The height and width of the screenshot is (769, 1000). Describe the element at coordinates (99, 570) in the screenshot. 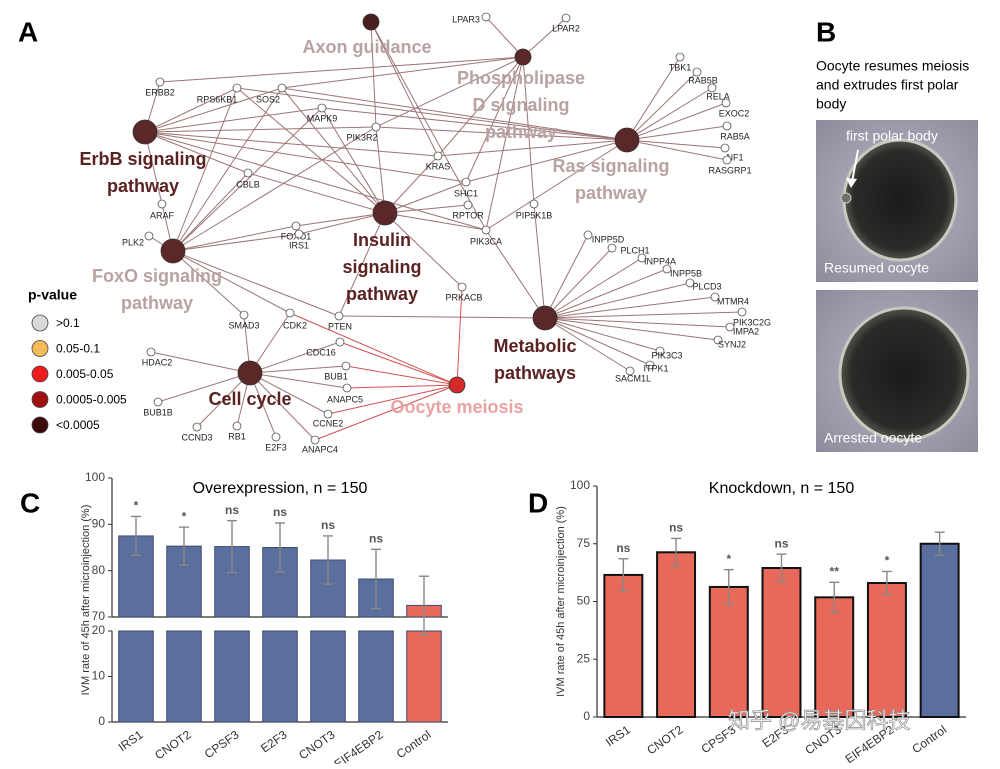

I see `y-tick-label: 80` at that location.